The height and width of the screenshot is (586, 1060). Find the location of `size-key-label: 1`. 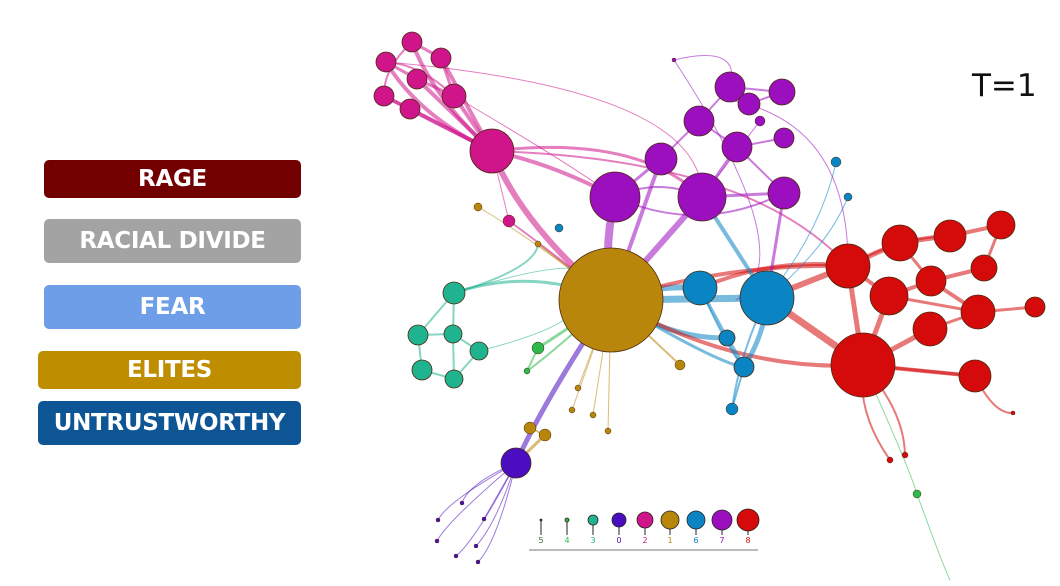

size-key-label: 1 is located at coordinates (669, 540).